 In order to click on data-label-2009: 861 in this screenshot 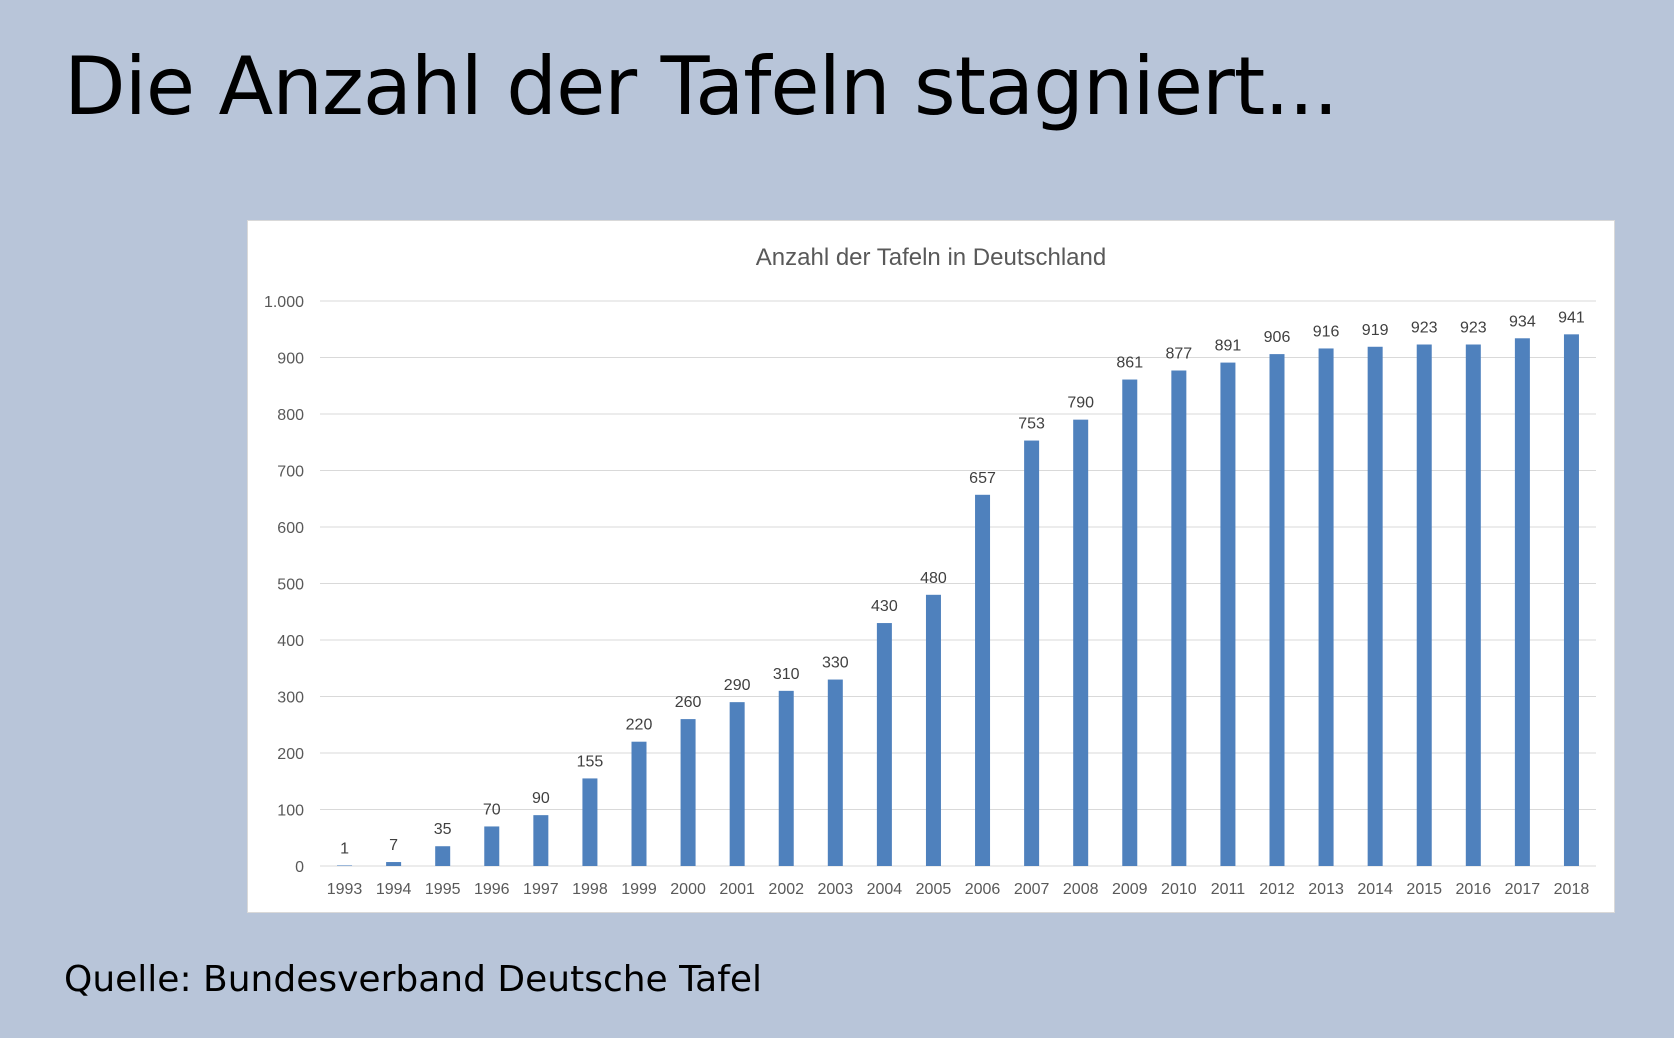, I will do `click(1129, 363)`.